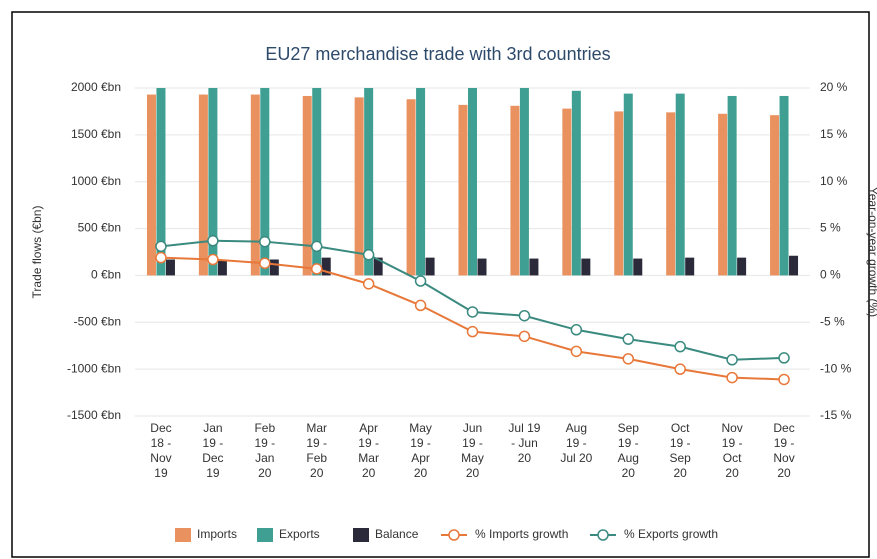  What do you see at coordinates (836, 368) in the screenshot?
I see `y2-tick-label: -10 %` at bounding box center [836, 368].